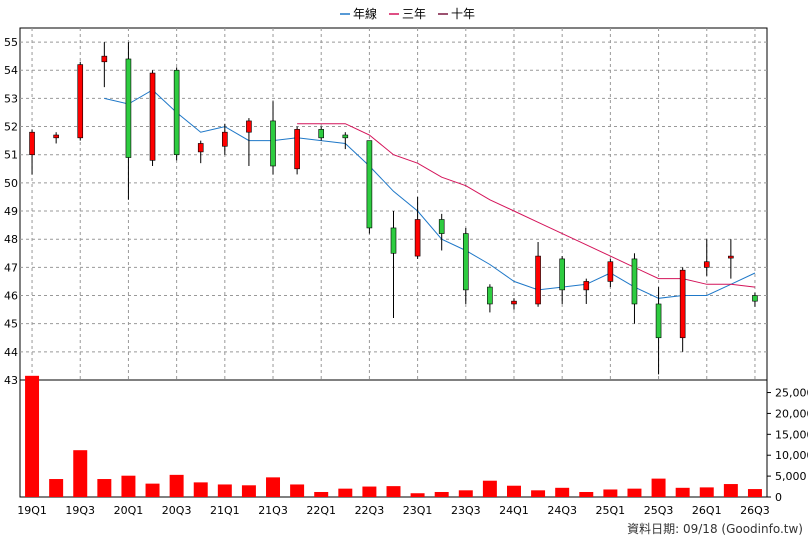 This screenshot has height=544, width=808. I want to click on x-tick-label: 24Q1, so click(514, 510).